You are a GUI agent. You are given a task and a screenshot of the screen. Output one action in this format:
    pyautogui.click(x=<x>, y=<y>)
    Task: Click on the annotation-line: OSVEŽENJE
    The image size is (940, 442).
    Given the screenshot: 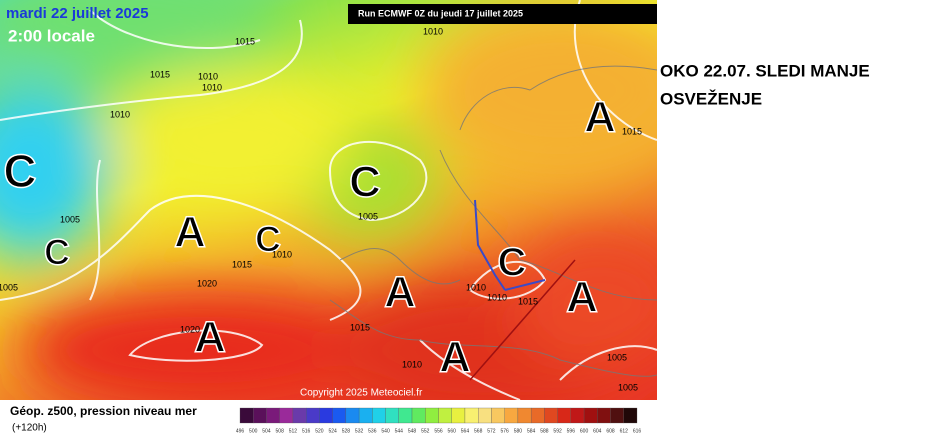 What is the action you would take?
    pyautogui.click(x=711, y=98)
    